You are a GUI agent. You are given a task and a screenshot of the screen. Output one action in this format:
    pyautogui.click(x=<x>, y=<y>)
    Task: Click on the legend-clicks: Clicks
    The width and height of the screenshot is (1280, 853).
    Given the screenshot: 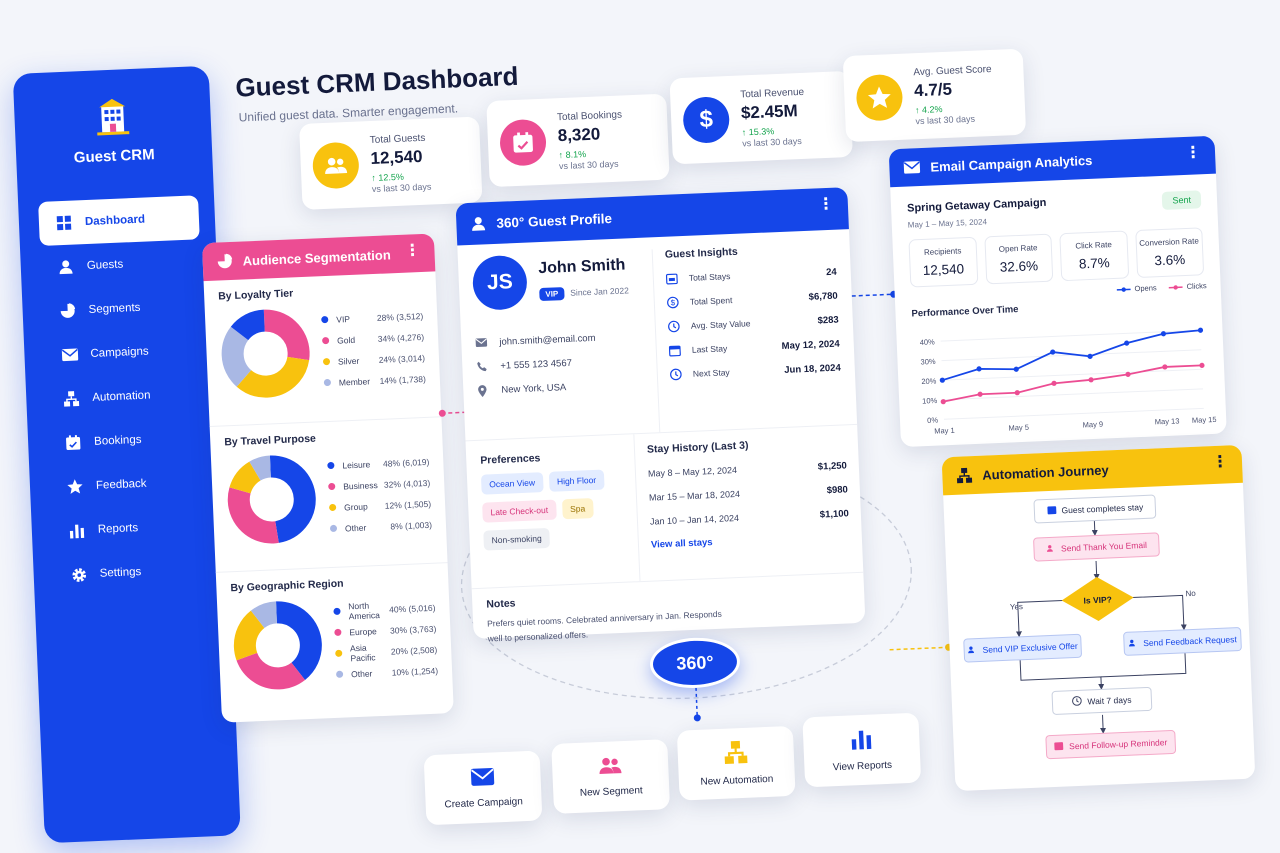 What is the action you would take?
    pyautogui.click(x=1187, y=286)
    